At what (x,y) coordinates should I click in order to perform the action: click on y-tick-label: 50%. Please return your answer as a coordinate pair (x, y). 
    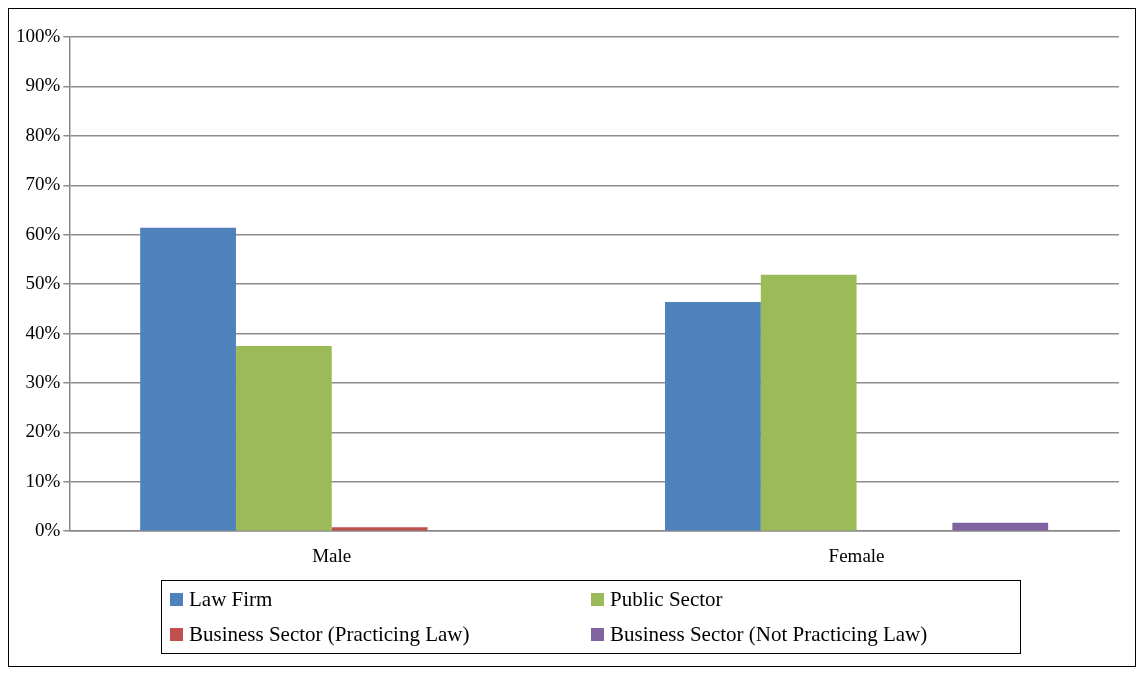
    Looking at the image, I should click on (43, 283).